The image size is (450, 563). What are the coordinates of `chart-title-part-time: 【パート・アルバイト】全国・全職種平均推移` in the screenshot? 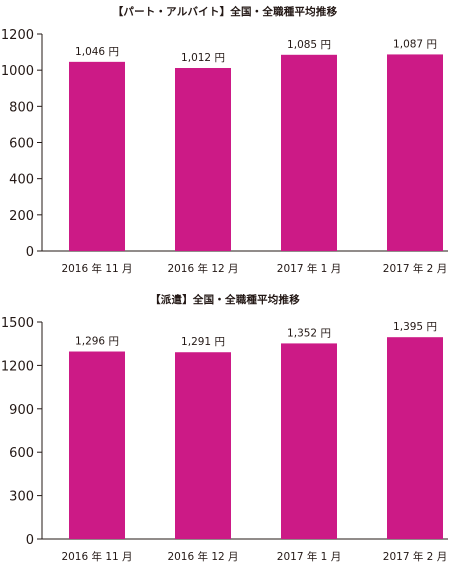 It's located at (225, 12).